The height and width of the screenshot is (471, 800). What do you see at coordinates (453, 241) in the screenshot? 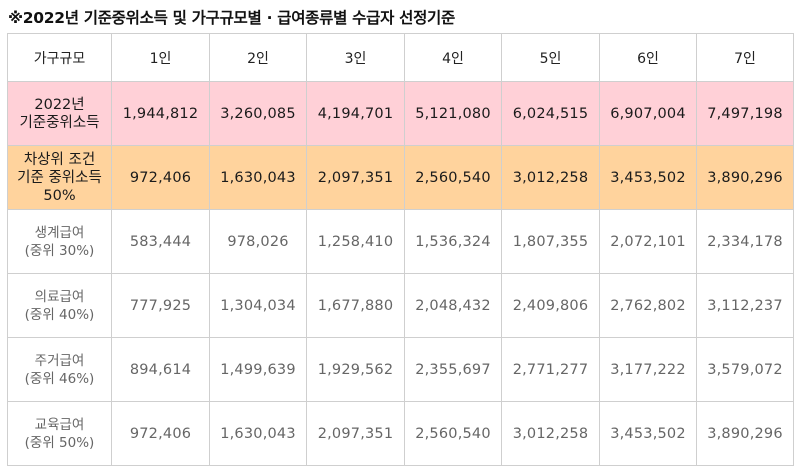
I see `table-cell: 1,536,324` at bounding box center [453, 241].